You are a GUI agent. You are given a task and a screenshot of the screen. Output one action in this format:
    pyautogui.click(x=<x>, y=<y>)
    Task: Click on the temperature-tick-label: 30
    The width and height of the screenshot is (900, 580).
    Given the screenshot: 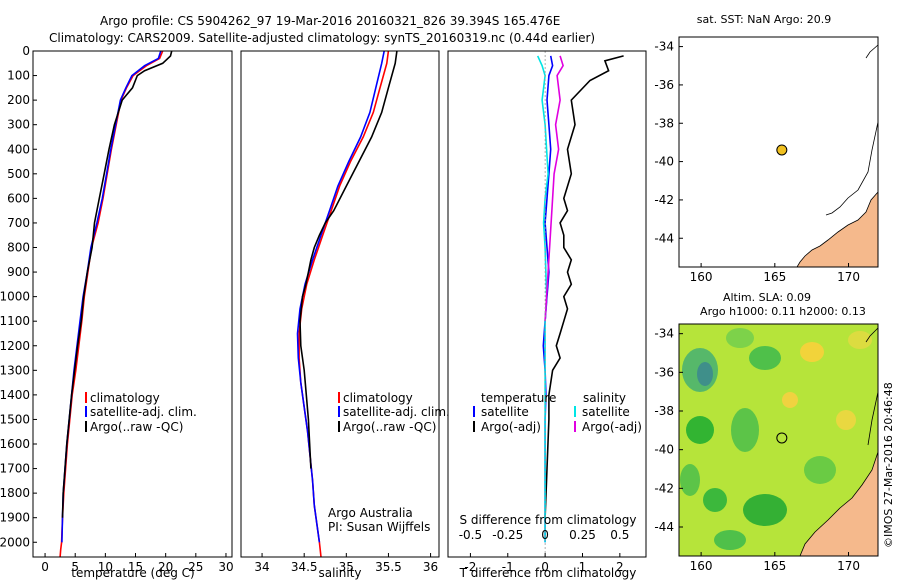 What is the action you would take?
    pyautogui.click(x=225, y=567)
    